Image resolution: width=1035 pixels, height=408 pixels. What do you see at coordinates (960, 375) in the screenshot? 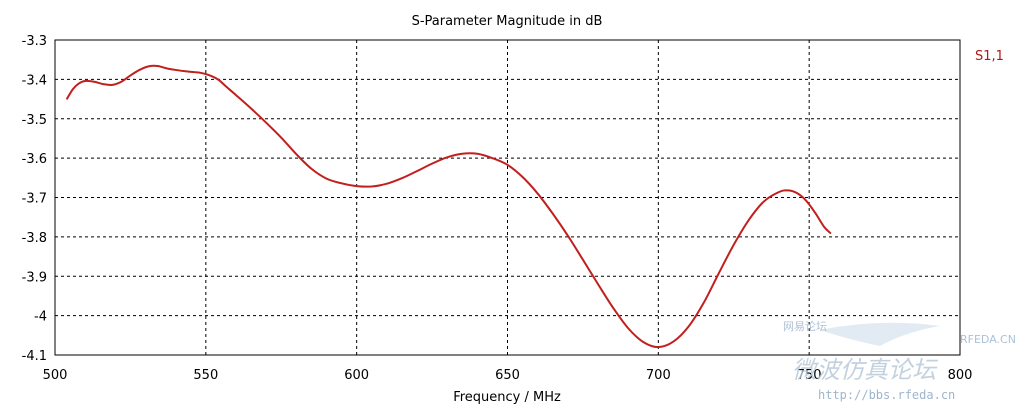
I see `x-tick-label: 800` at bounding box center [960, 375].